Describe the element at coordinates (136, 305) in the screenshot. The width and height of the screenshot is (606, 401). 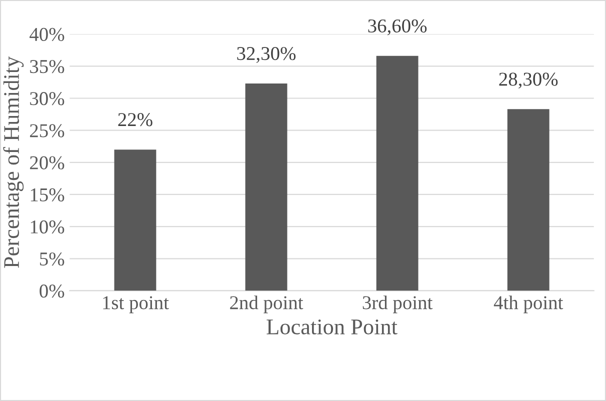
I see `x-tick-label: 1st point` at that location.